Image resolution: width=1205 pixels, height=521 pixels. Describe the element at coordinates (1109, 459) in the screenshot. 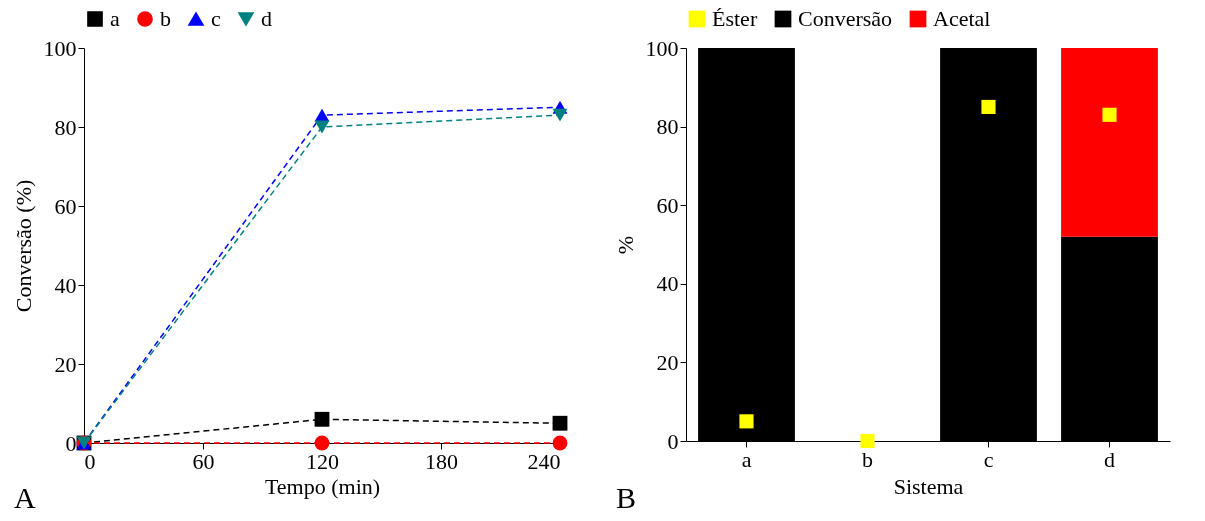

I see `x-tick-label: d` at that location.